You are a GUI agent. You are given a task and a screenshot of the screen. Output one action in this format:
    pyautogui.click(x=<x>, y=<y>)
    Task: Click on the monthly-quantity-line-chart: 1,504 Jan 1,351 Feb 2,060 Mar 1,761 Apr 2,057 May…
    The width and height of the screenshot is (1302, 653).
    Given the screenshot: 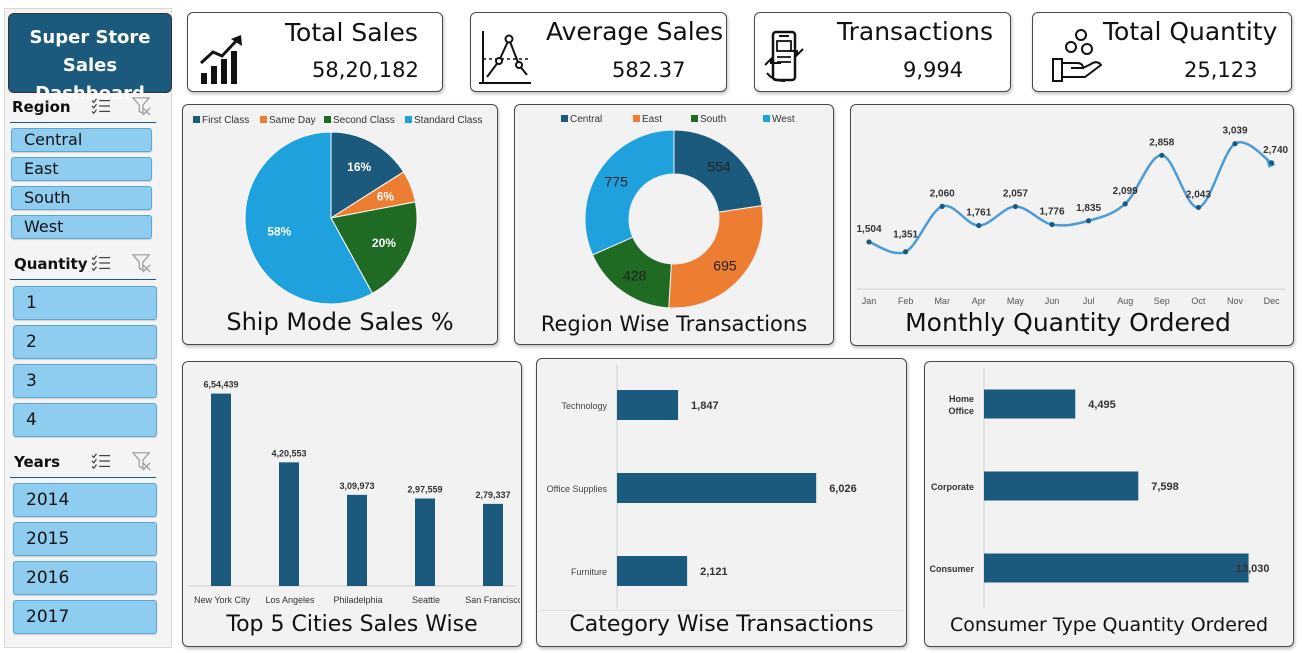 What is the action you would take?
    pyautogui.click(x=1072, y=216)
    